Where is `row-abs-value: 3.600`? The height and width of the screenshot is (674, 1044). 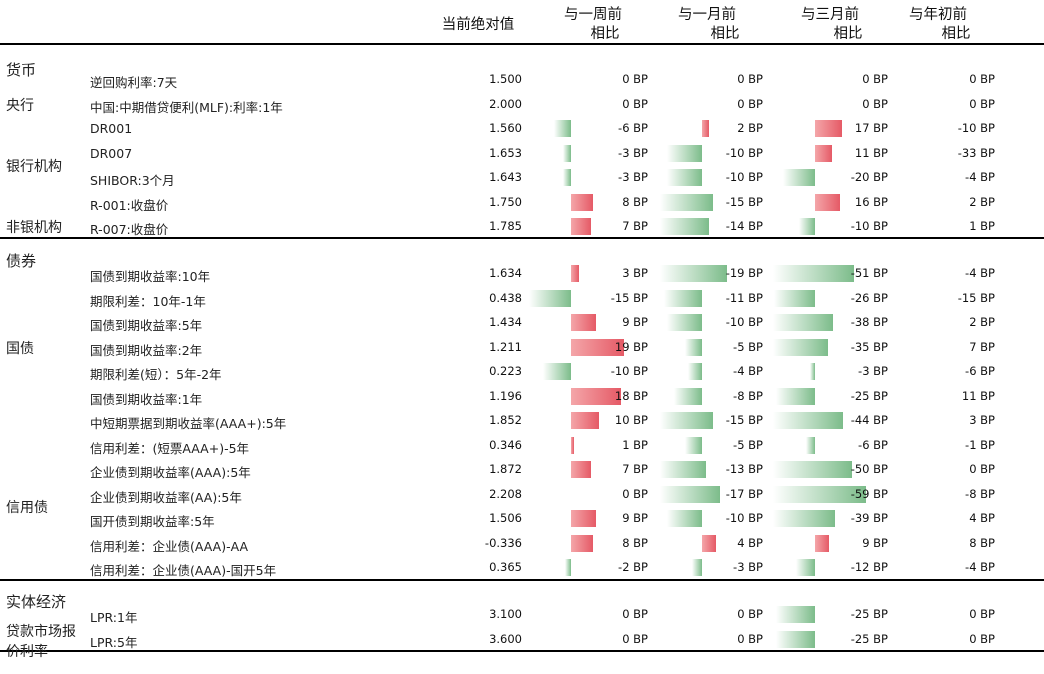
row-abs-value: 3.600 is located at coordinates (505, 638).